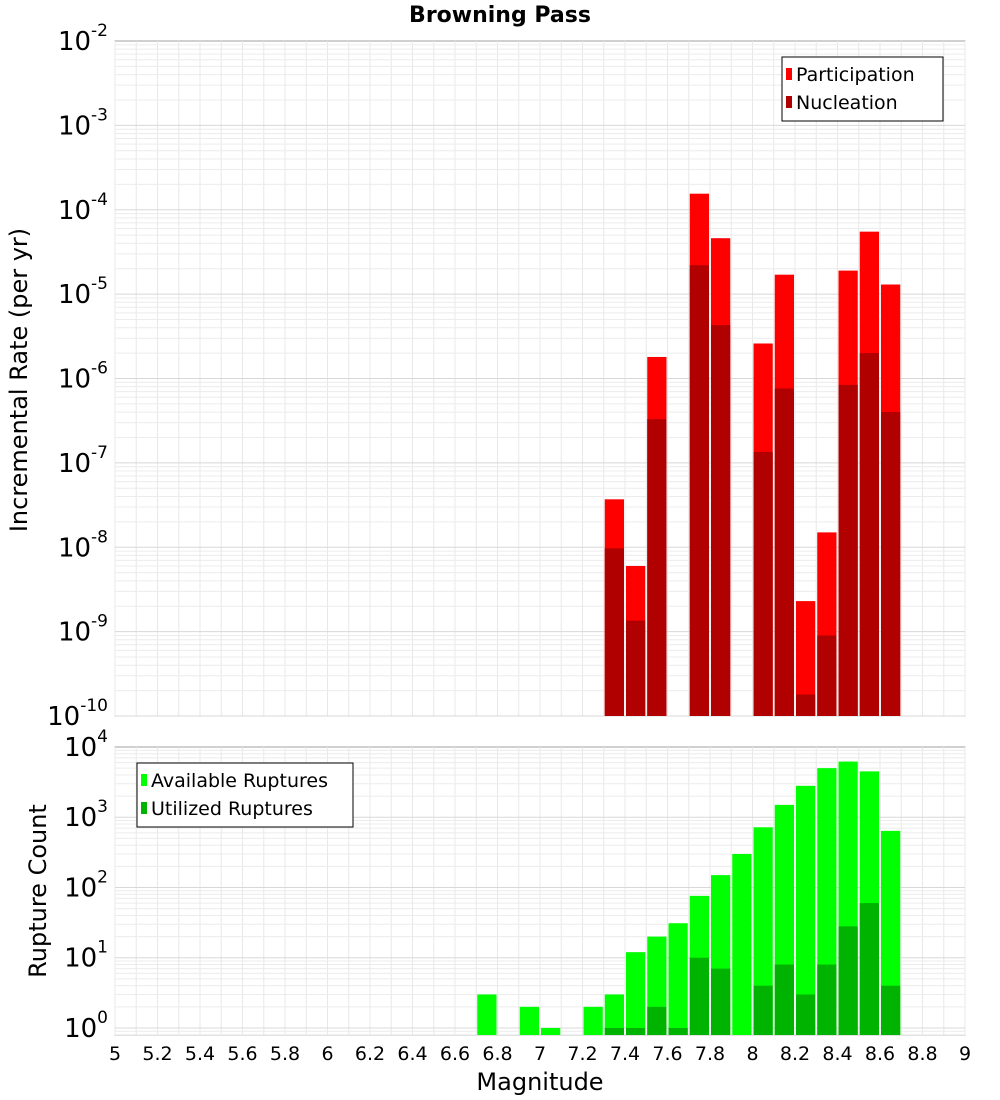 The height and width of the screenshot is (1100, 1000). I want to click on y-tick-label: 10⁴, so click(86, 745).